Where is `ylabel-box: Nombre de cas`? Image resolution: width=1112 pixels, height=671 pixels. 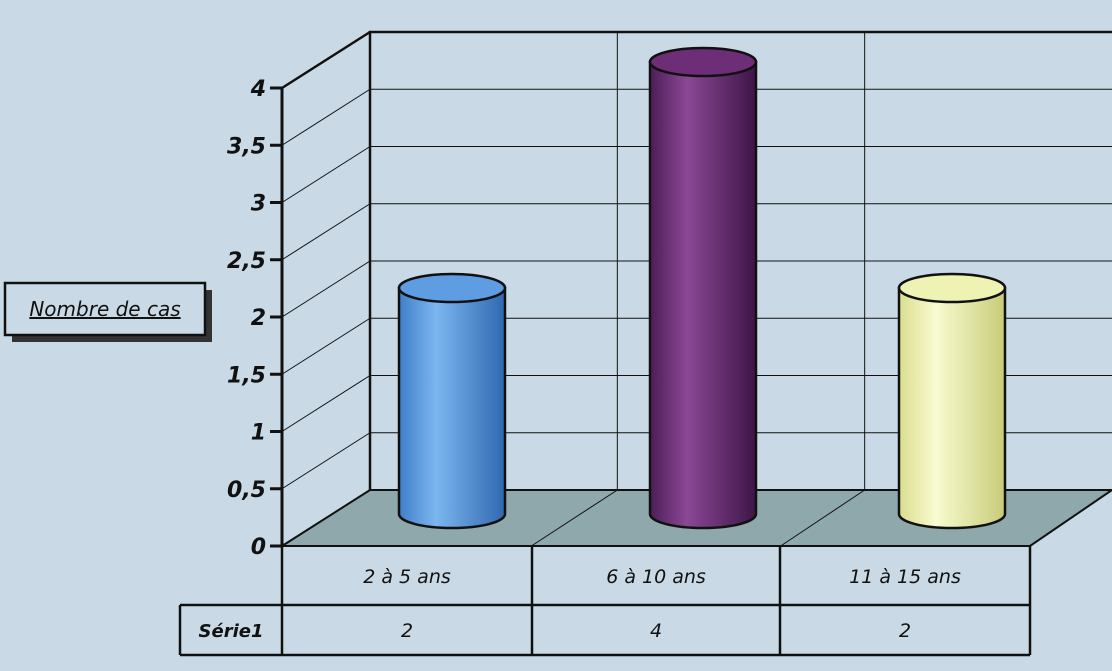
ylabel-box: Nombre de cas is located at coordinates (107, 311).